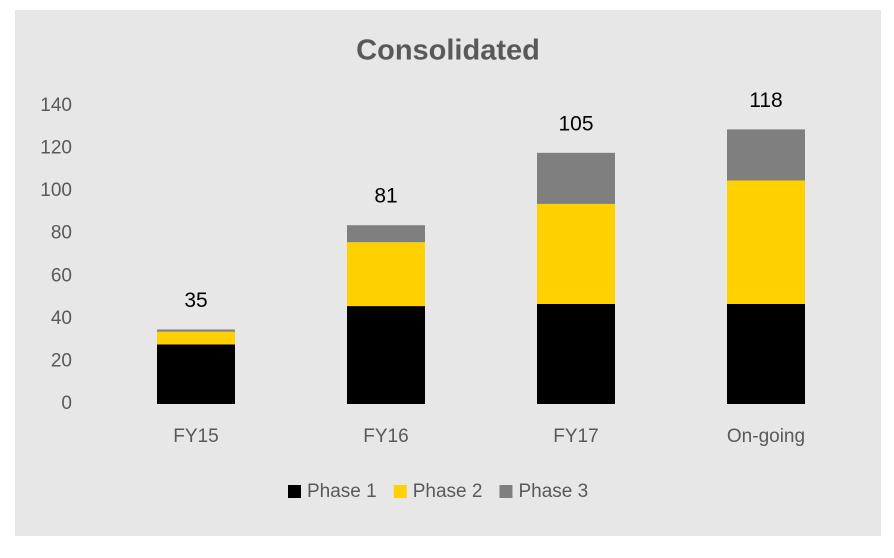  What do you see at coordinates (342, 491) in the screenshot?
I see `legend-label: Phase 1` at bounding box center [342, 491].